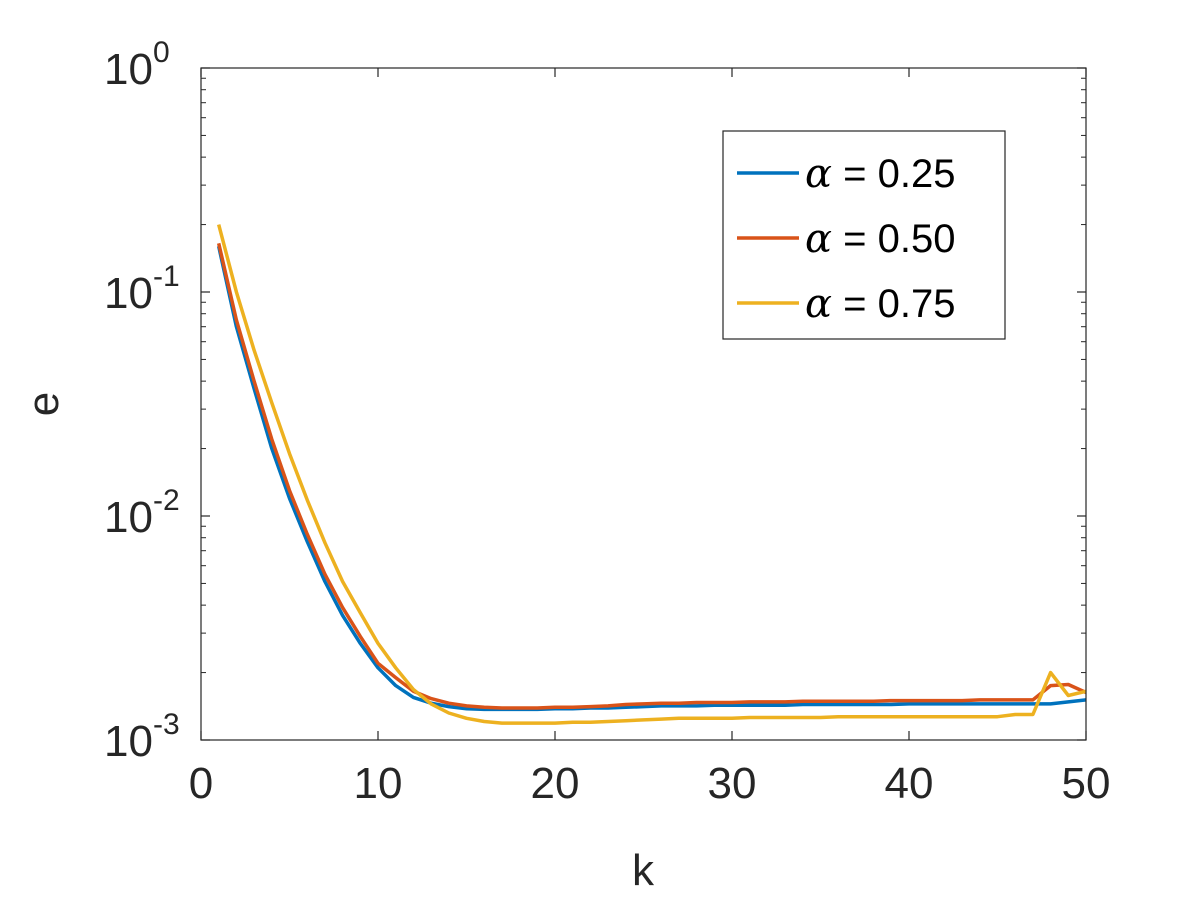  Describe the element at coordinates (893, 304) in the screenshot. I see `legend-value: = 0.75` at that location.